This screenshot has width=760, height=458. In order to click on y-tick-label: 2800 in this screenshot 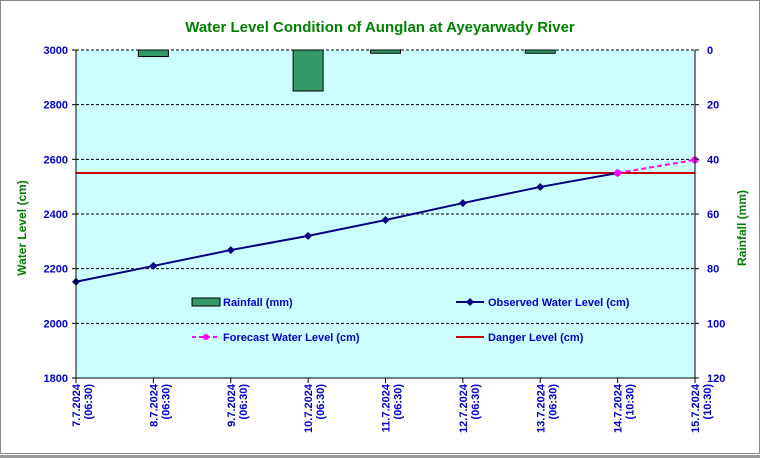, I will do `click(56, 106)`.